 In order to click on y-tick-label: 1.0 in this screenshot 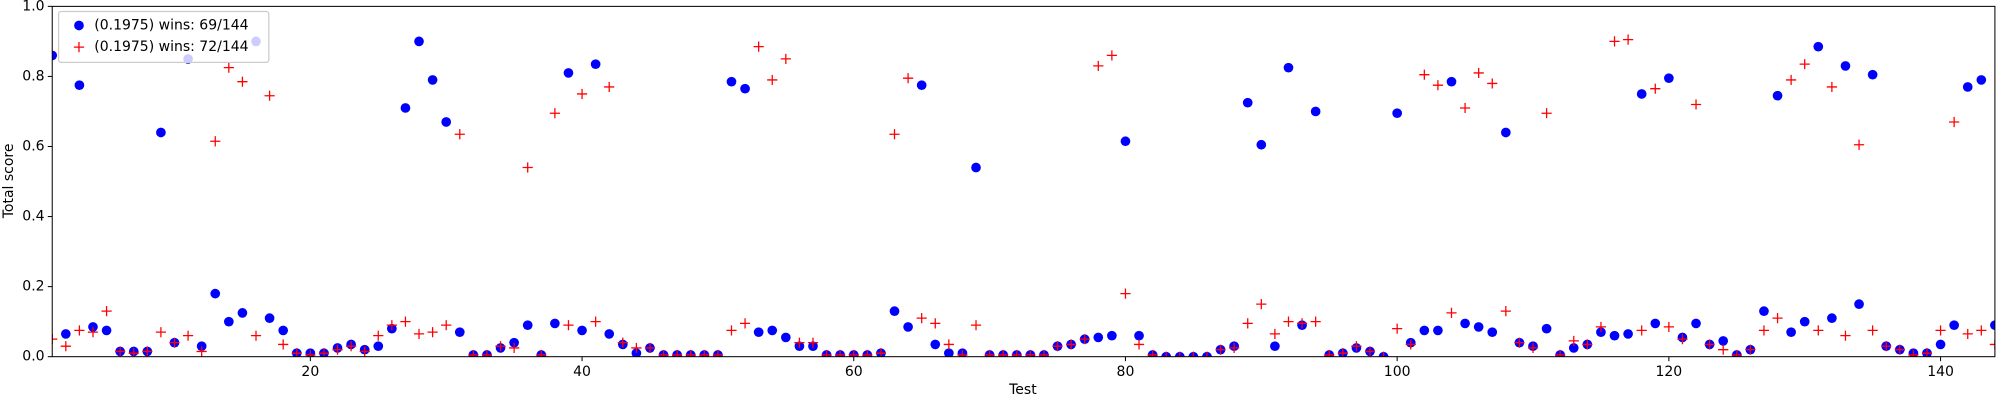, I will do `click(33, 7)`.